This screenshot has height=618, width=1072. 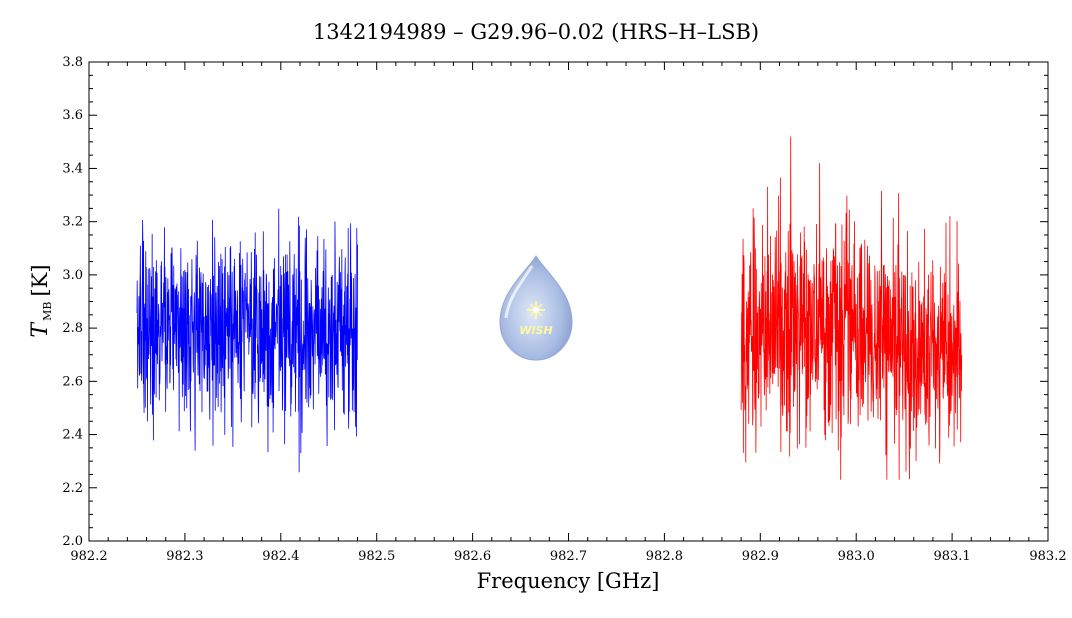 What do you see at coordinates (47, 311) in the screenshot?
I see `y-axis-subscript: MB` at bounding box center [47, 311].